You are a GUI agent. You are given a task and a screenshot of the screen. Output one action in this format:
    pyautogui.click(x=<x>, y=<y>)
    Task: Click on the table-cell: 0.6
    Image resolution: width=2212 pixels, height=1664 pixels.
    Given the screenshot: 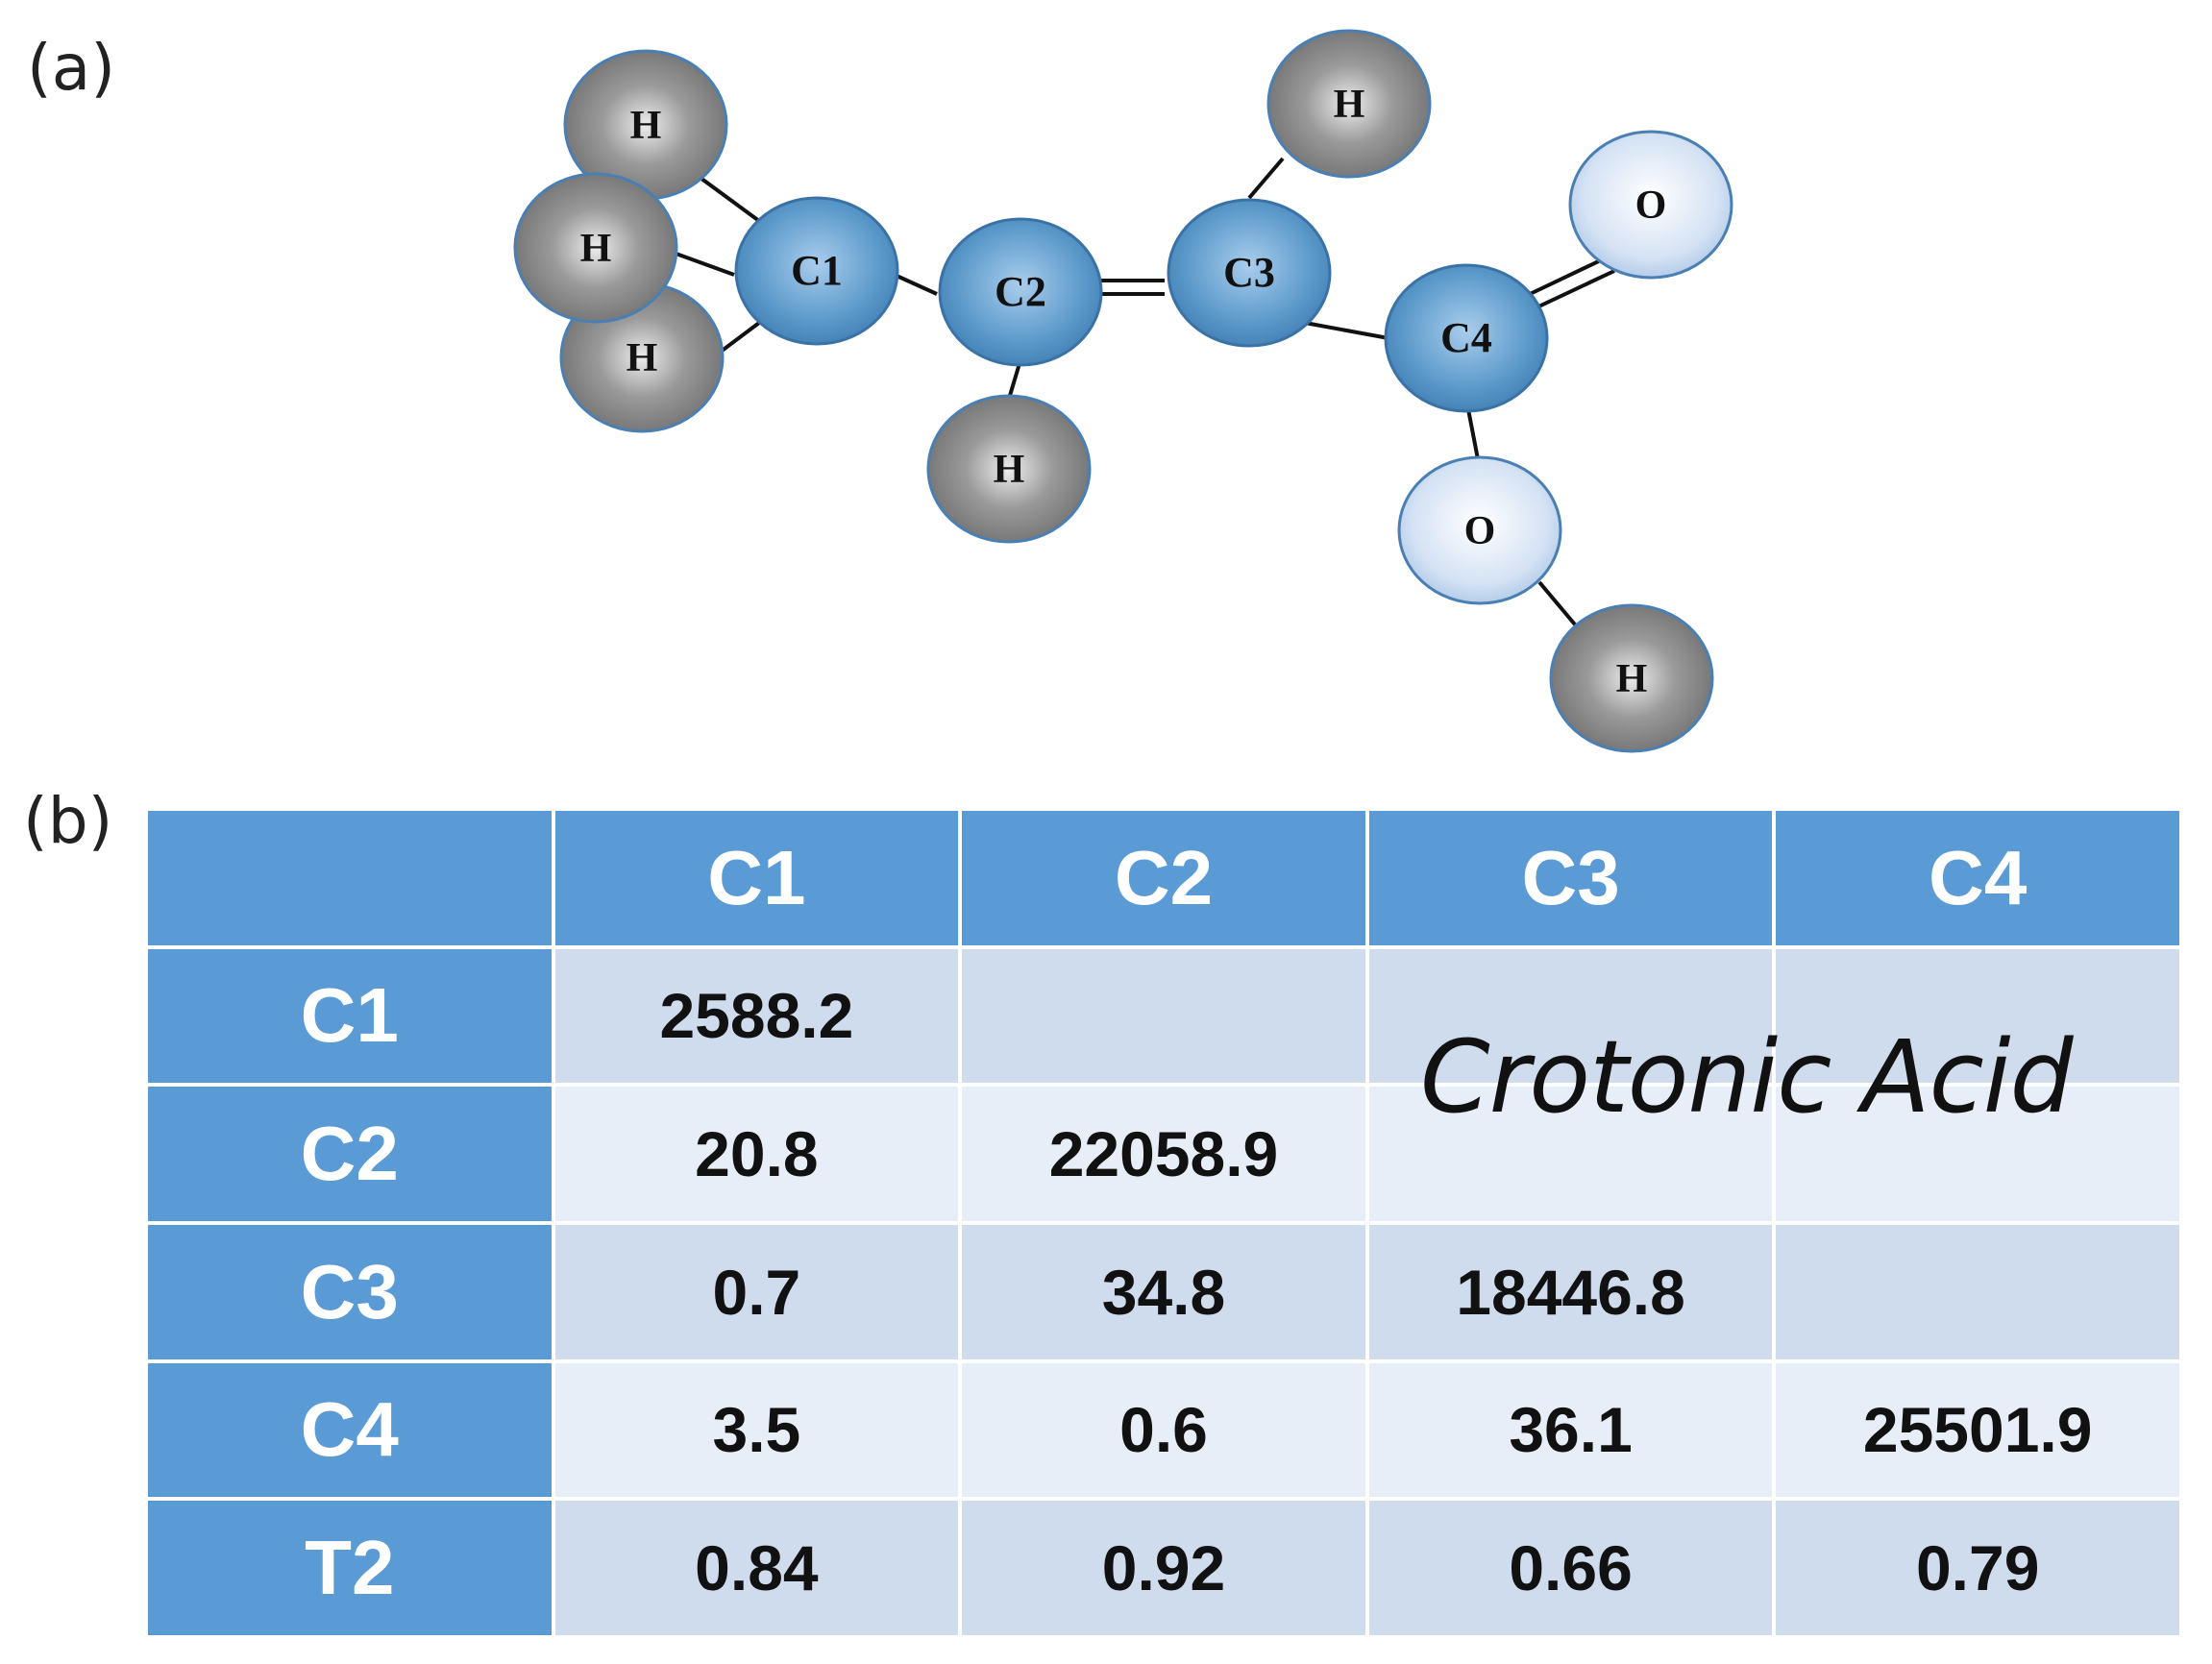 What is the action you would take?
    pyautogui.click(x=1163, y=1430)
    